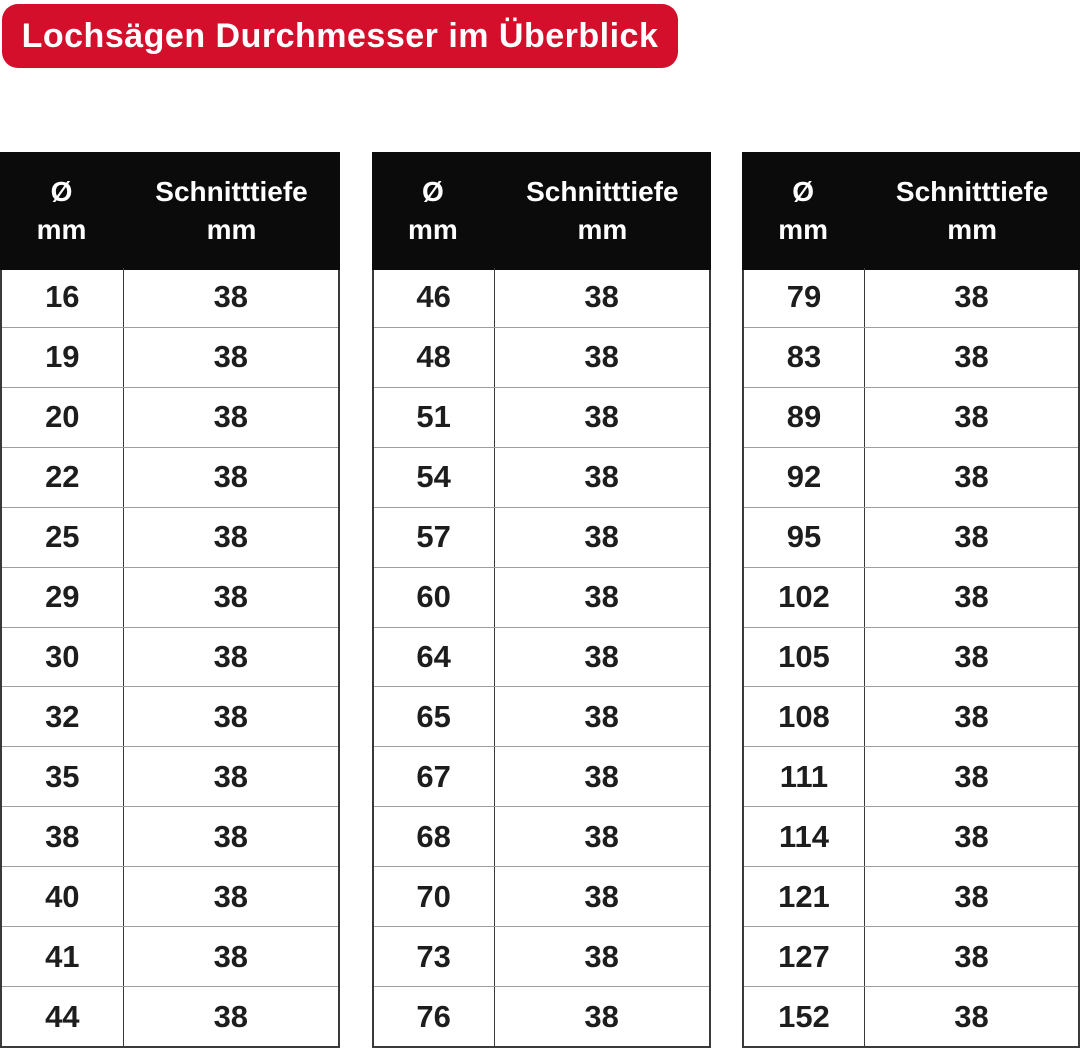 This screenshot has width=1080, height=1048. Describe the element at coordinates (434, 657) in the screenshot. I see `diameter-value: 64` at that location.